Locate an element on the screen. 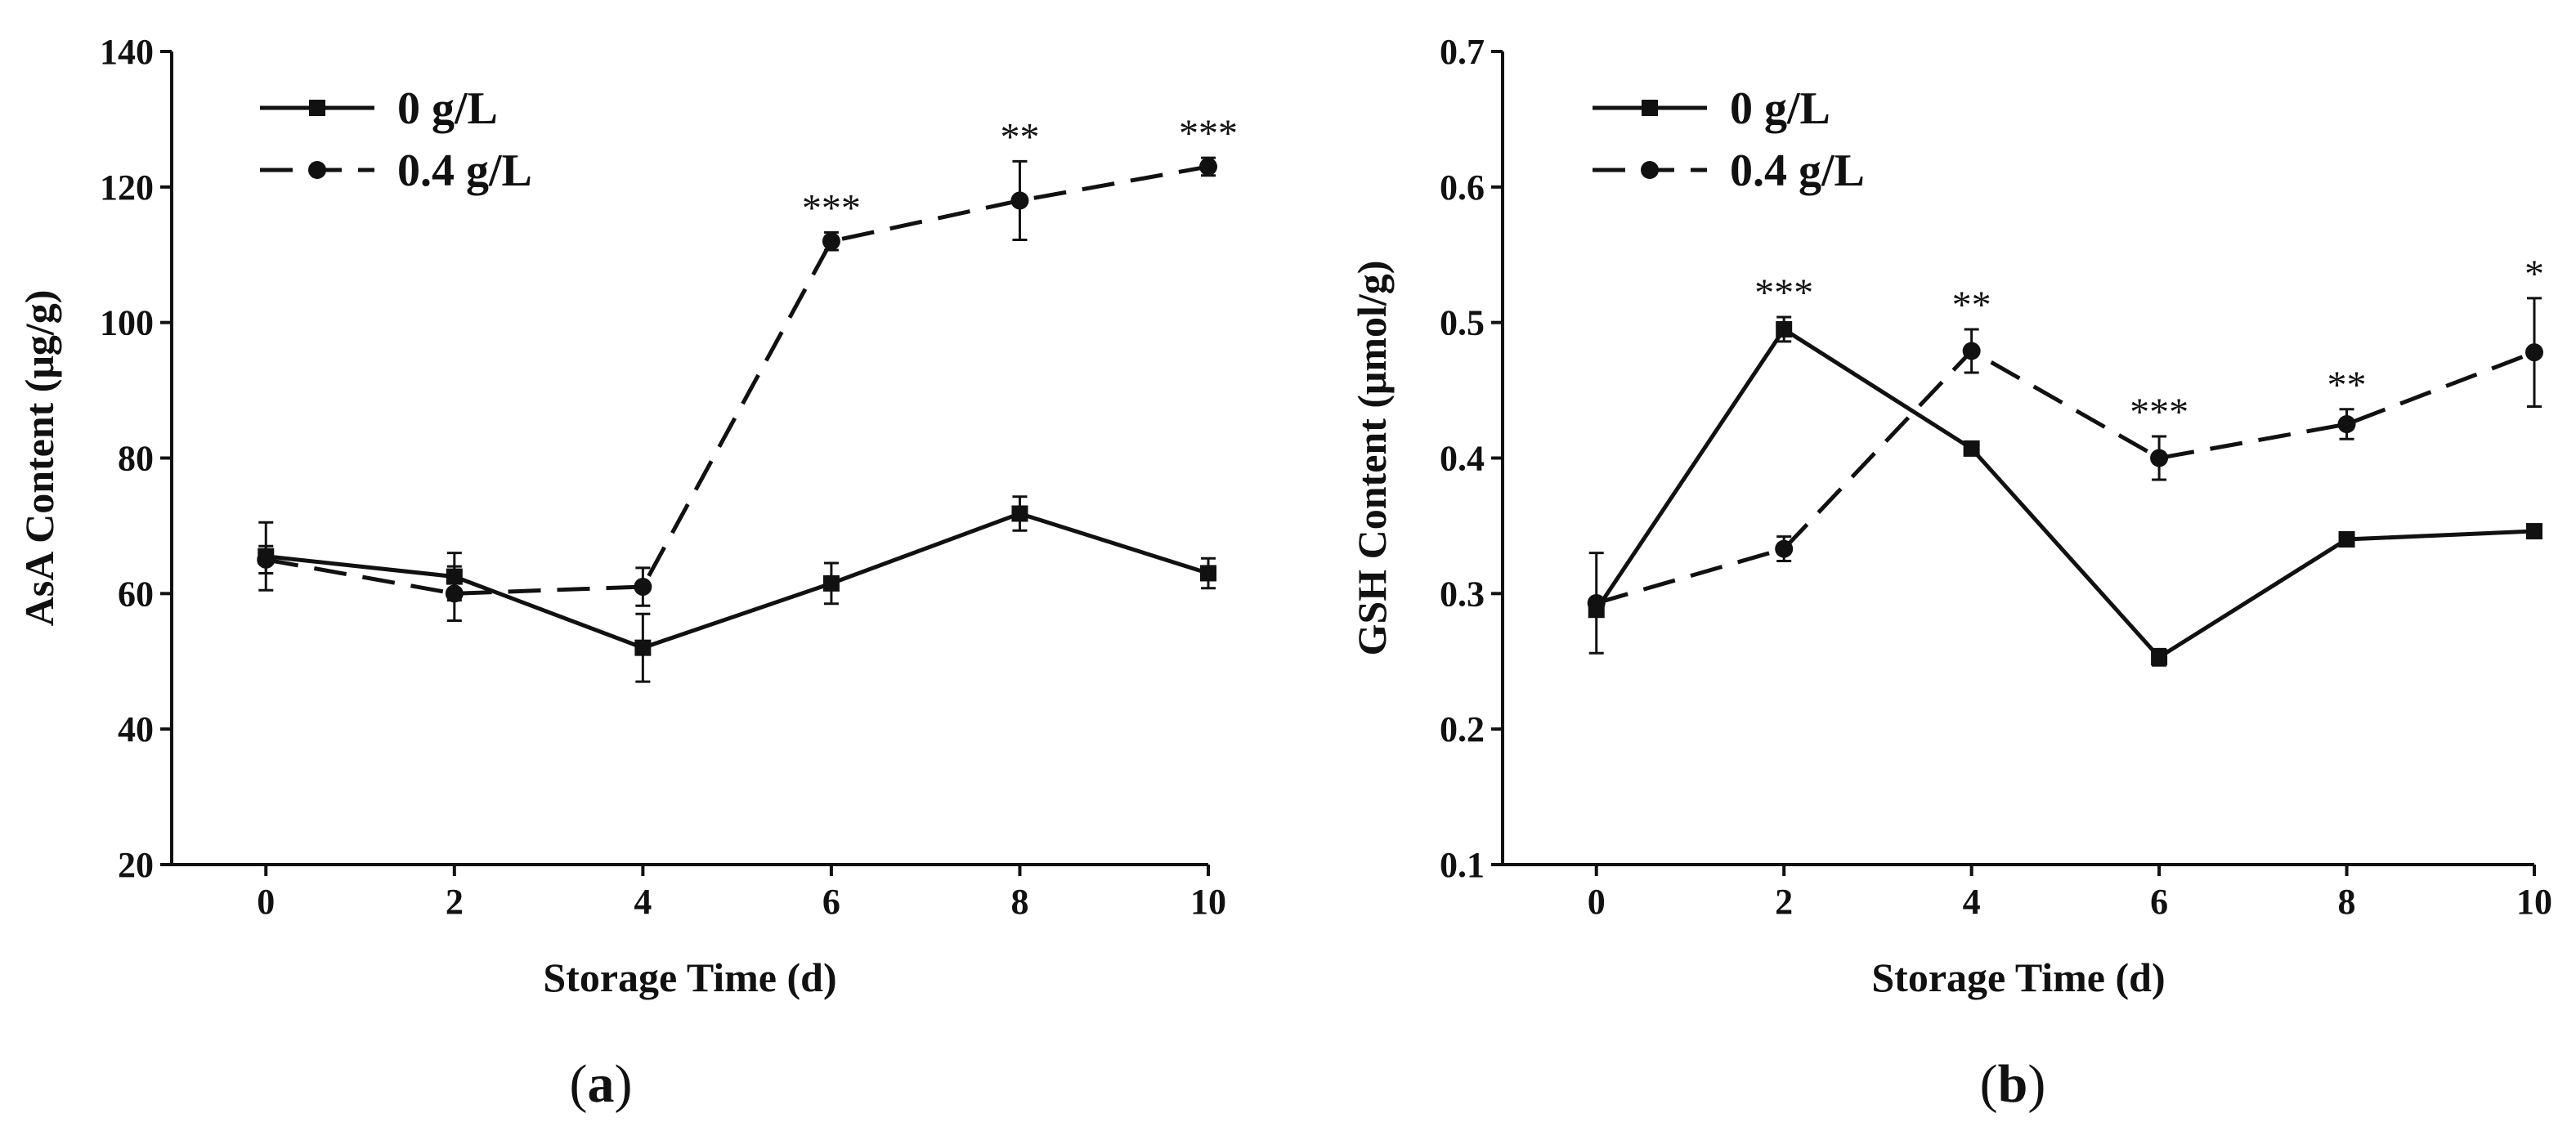  y-tick-label: 40 is located at coordinates (136, 729).